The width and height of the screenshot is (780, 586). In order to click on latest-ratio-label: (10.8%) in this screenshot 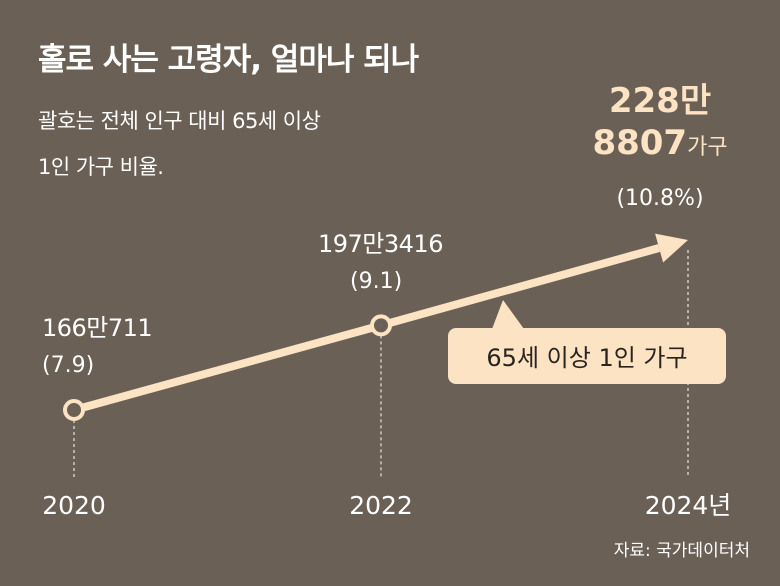, I will do `click(660, 198)`.